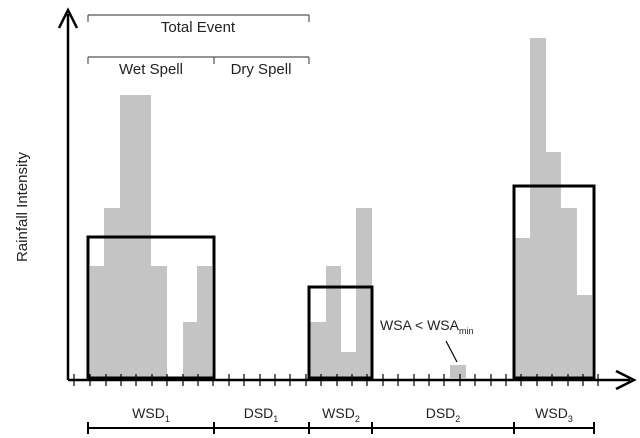 Image resolution: width=640 pixels, height=438 pixels. Describe the element at coordinates (261, 69) in the screenshot. I see `dry-spell-label: Dry Spell` at that location.